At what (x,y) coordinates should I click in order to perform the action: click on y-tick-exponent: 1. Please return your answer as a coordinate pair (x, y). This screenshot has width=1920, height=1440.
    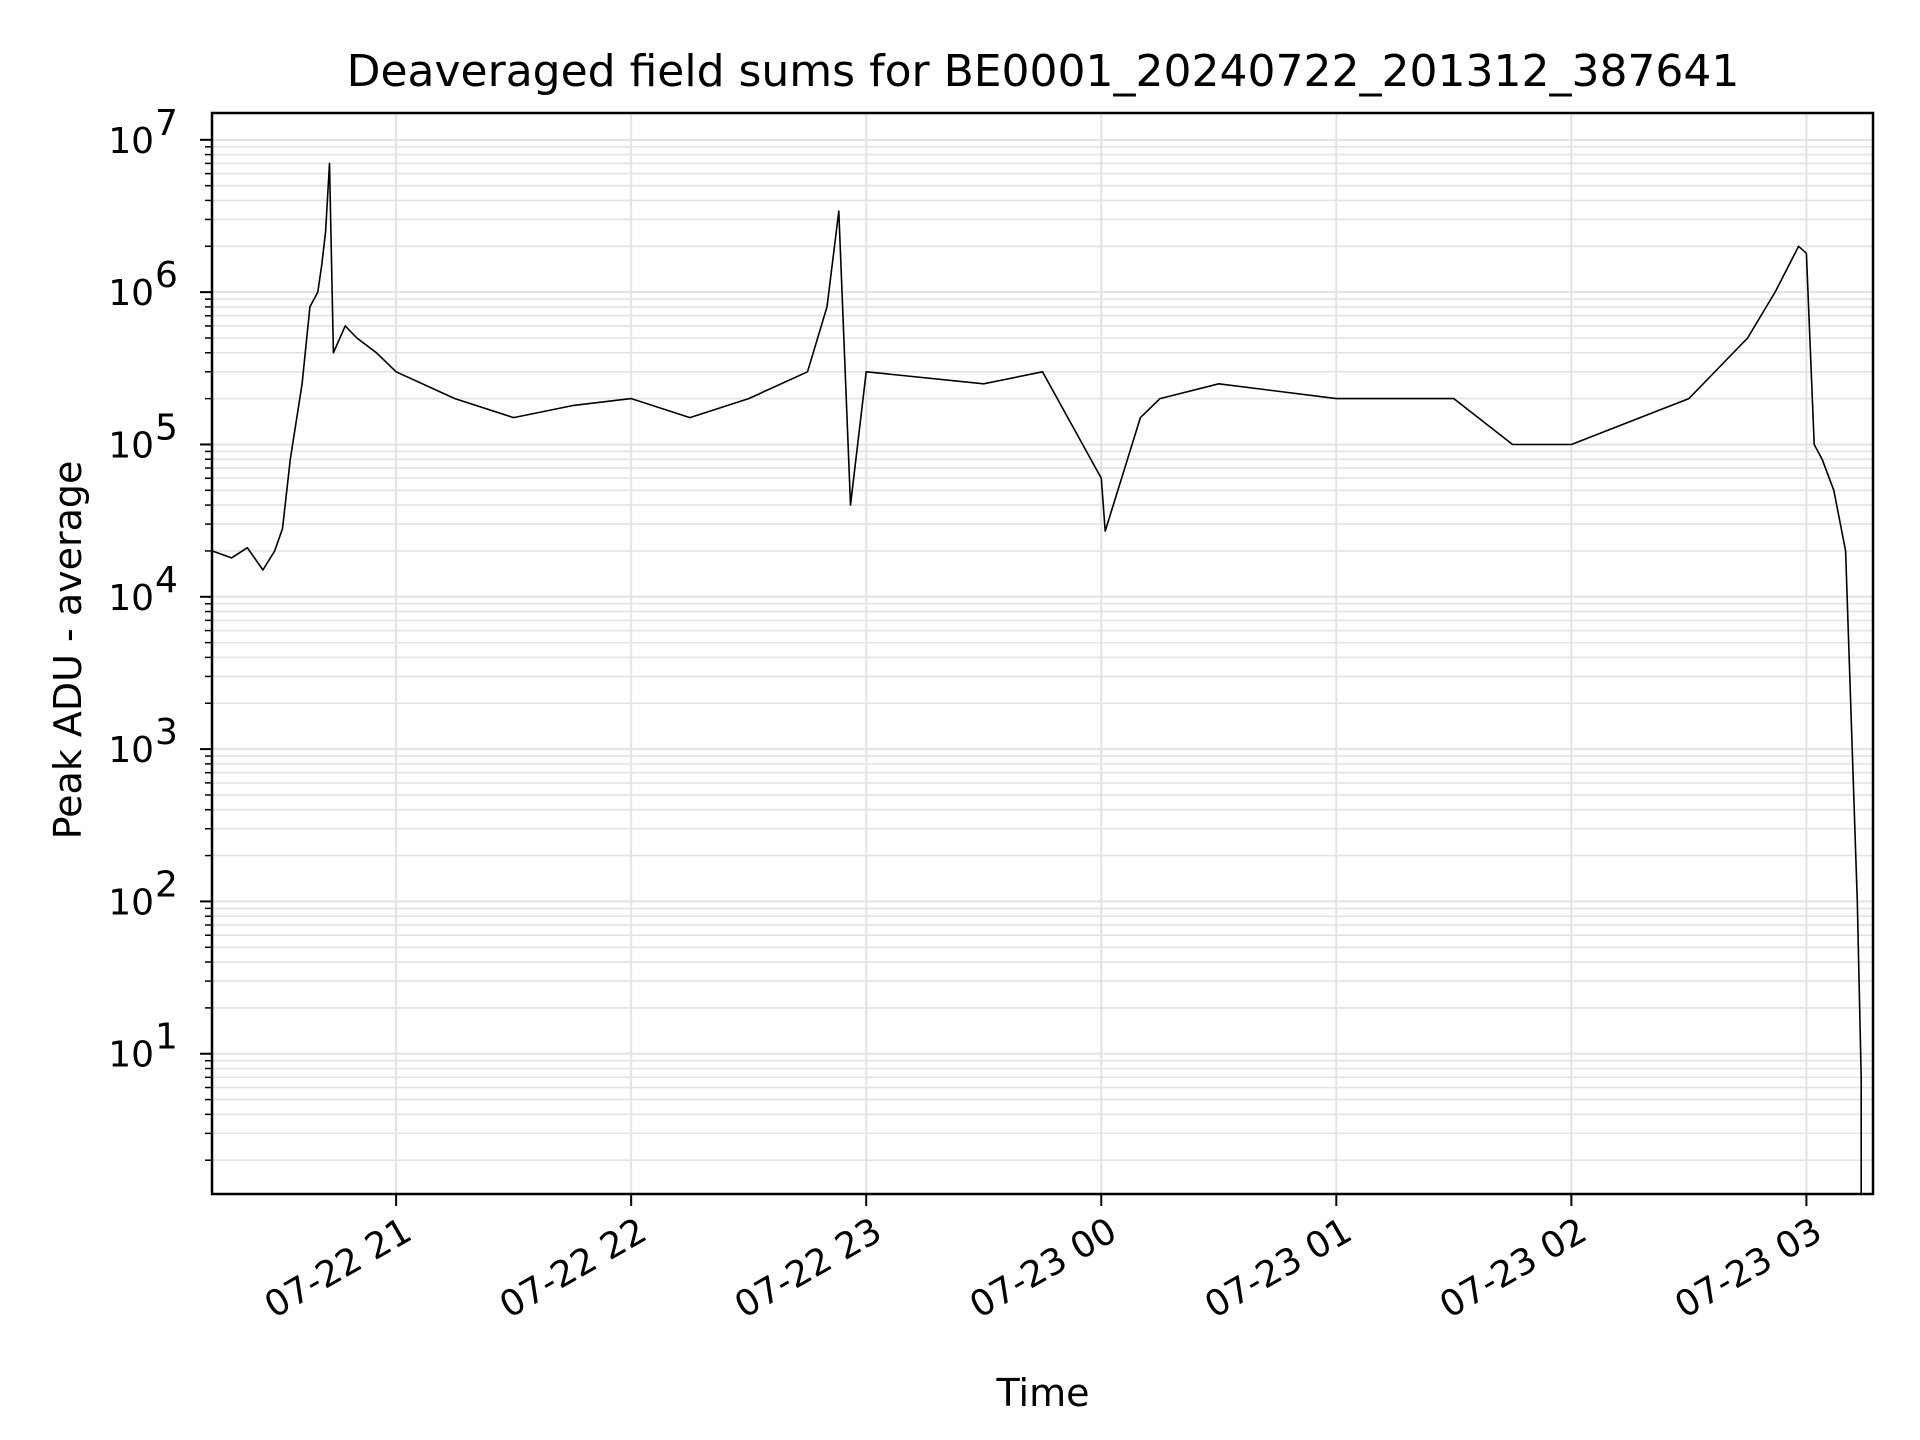
    Looking at the image, I should click on (166, 1037).